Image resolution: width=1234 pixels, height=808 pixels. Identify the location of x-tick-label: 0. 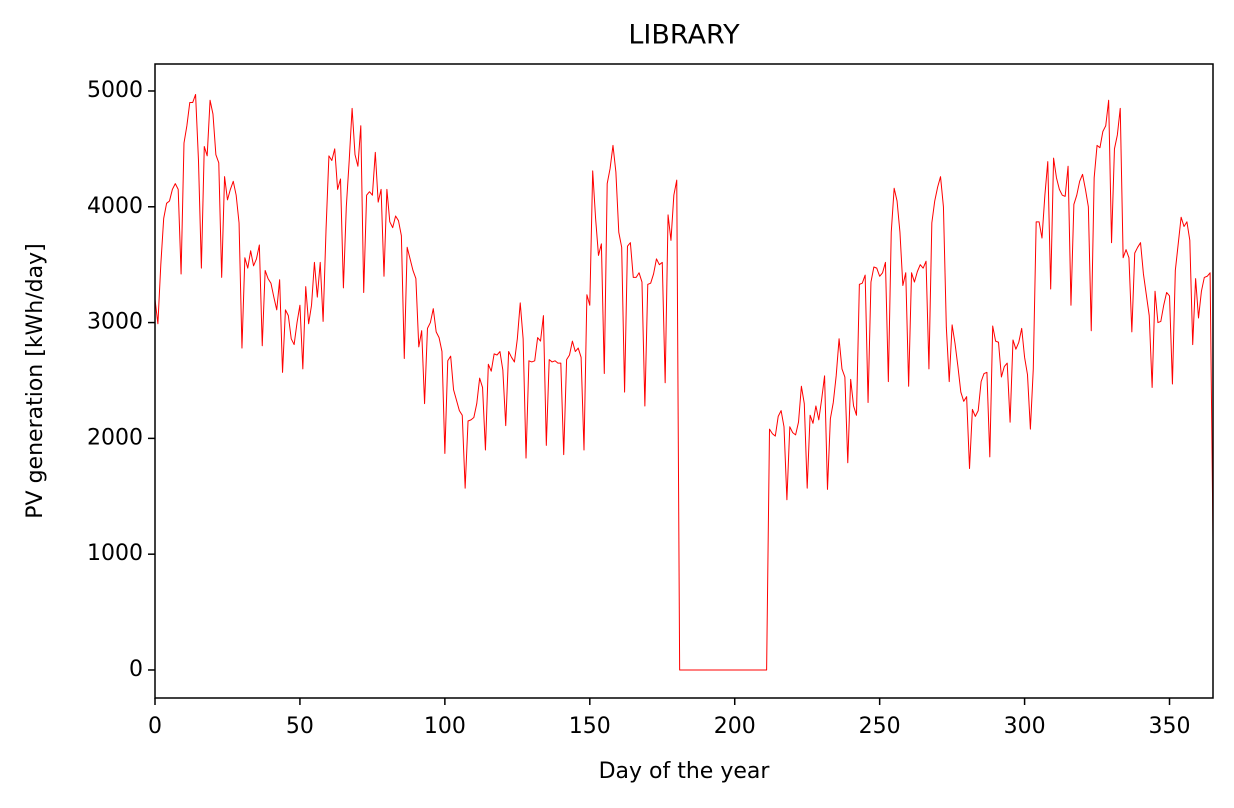
(155, 726).